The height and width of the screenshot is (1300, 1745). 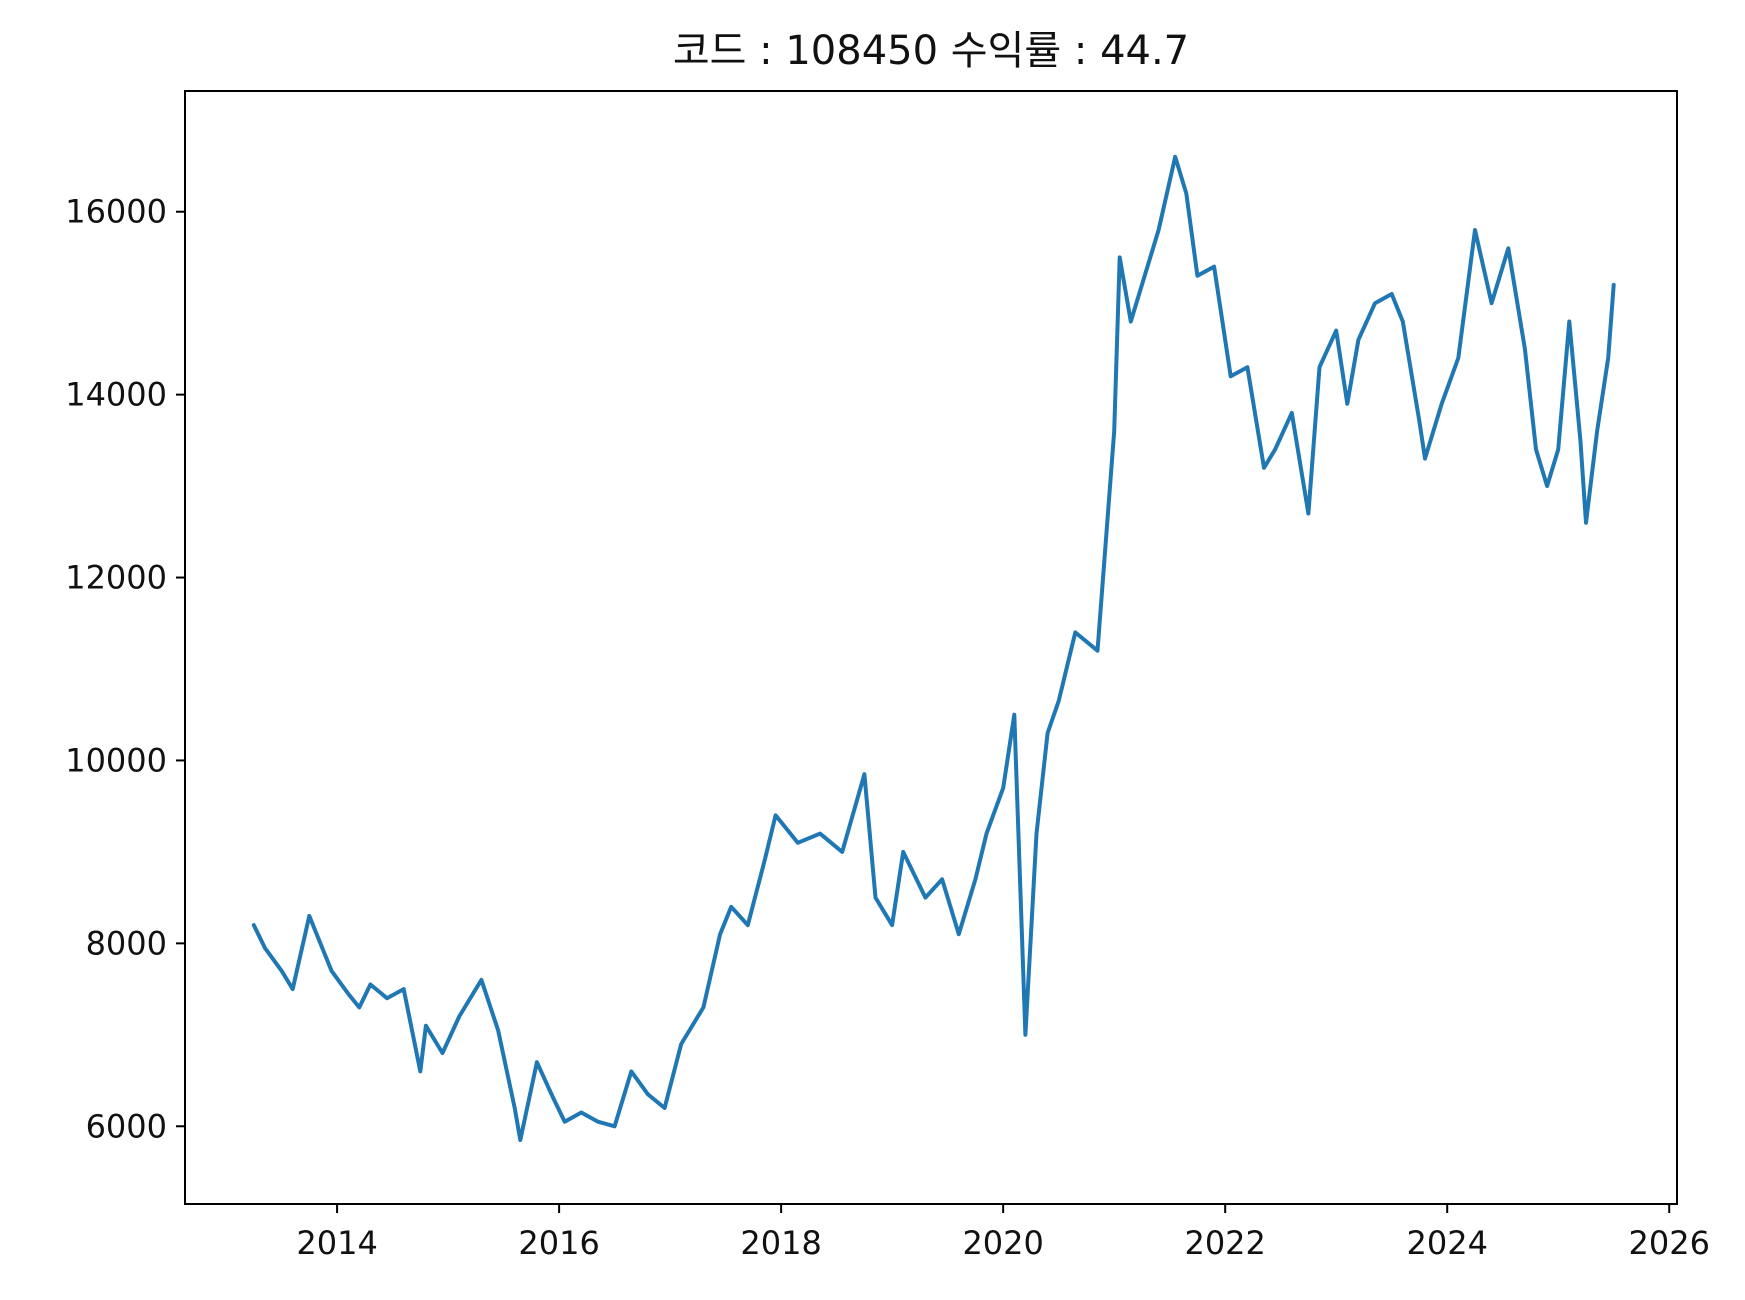 What do you see at coordinates (116, 760) in the screenshot?
I see `y-tick-label: 10000` at bounding box center [116, 760].